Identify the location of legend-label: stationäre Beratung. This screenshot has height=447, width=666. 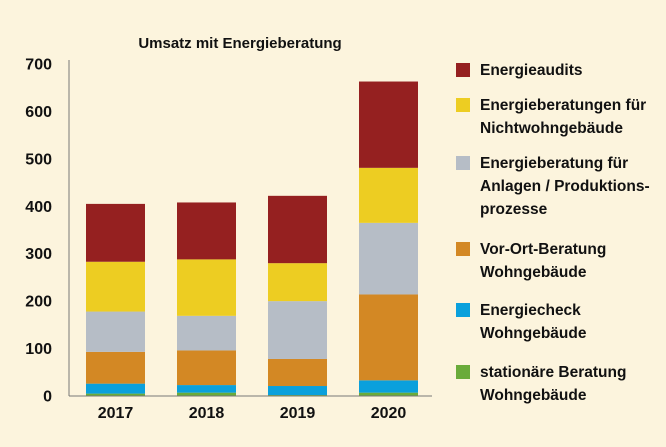
(553, 372).